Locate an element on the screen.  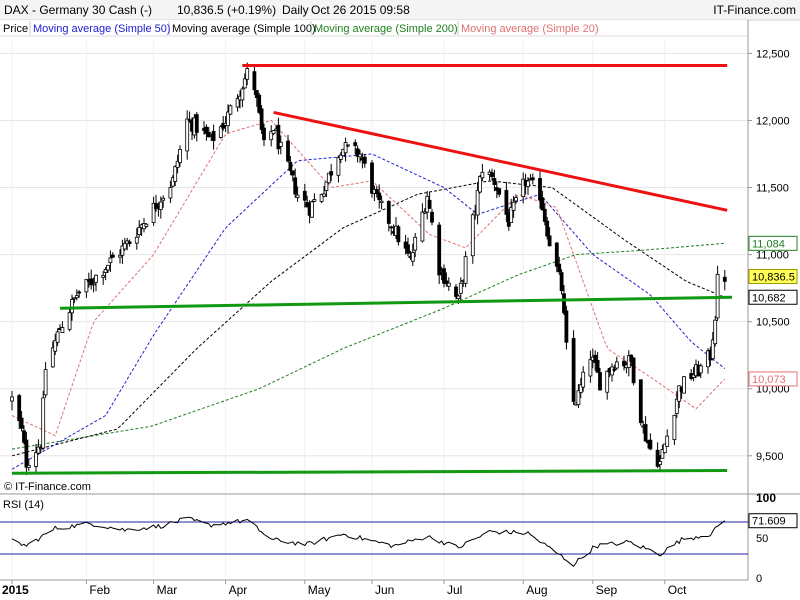
legend-price: Price is located at coordinates (15, 29).